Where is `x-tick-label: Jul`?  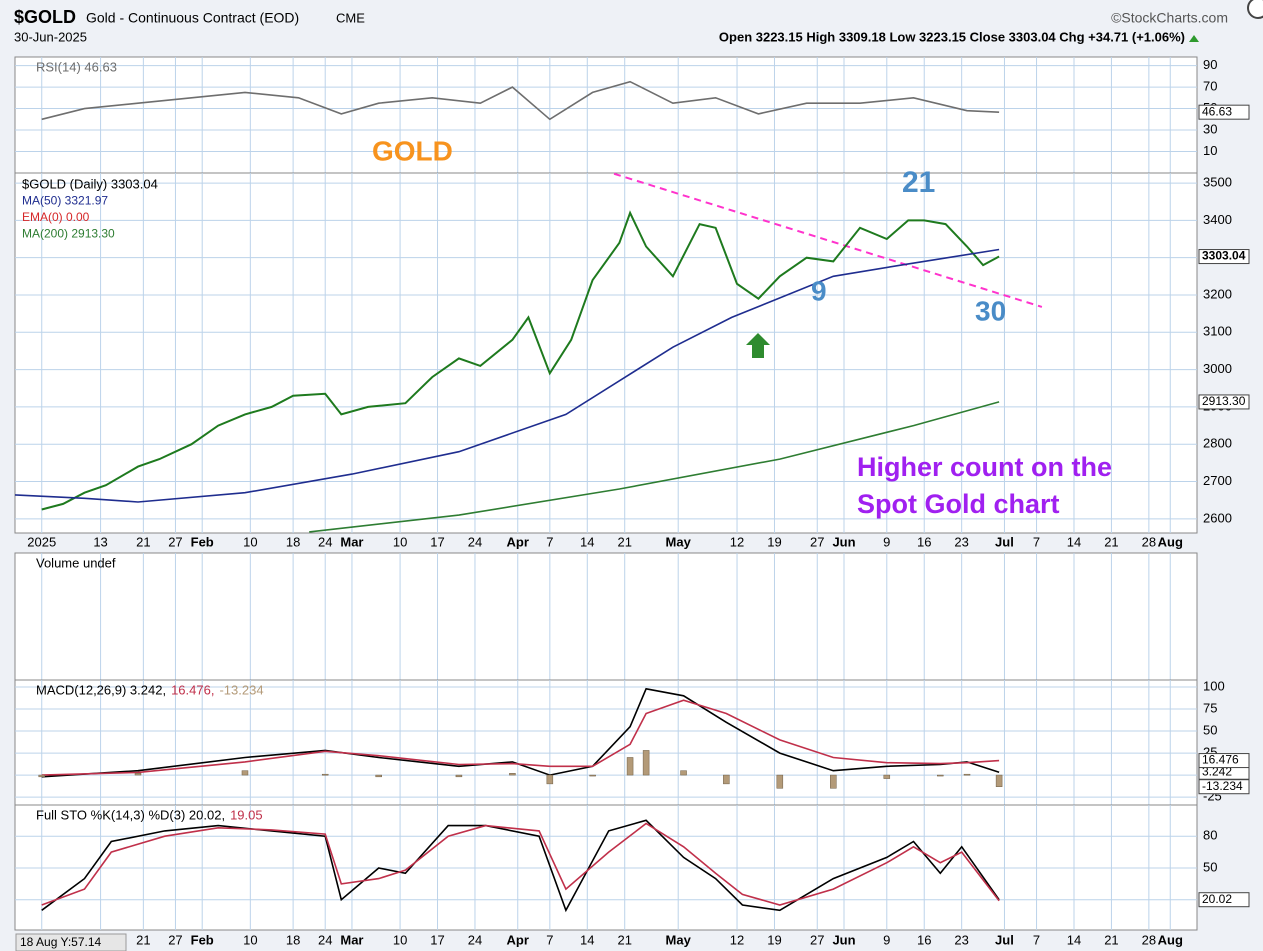 x-tick-label: Jul is located at coordinates (1004, 541).